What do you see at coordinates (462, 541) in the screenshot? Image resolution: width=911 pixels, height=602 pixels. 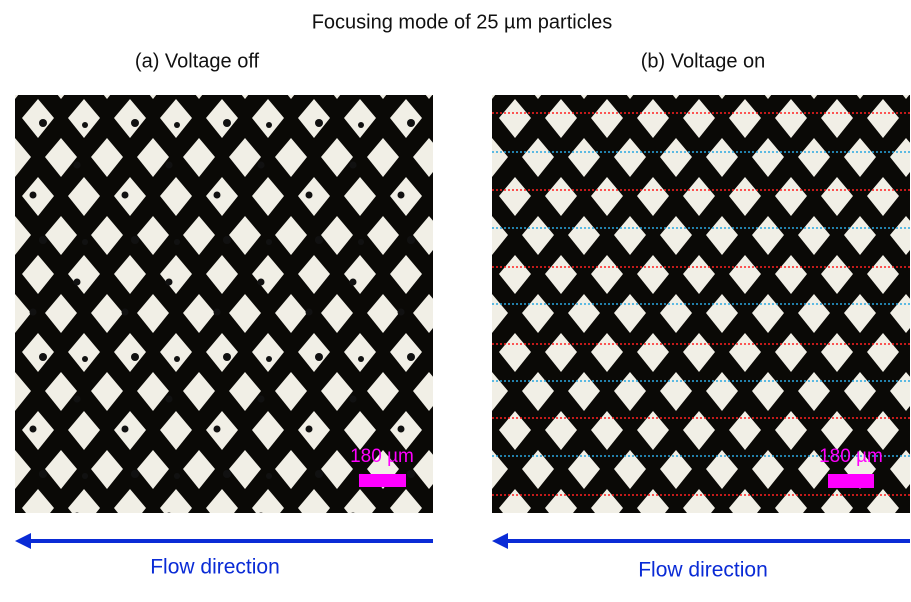 I see `flow-arrow` at bounding box center [462, 541].